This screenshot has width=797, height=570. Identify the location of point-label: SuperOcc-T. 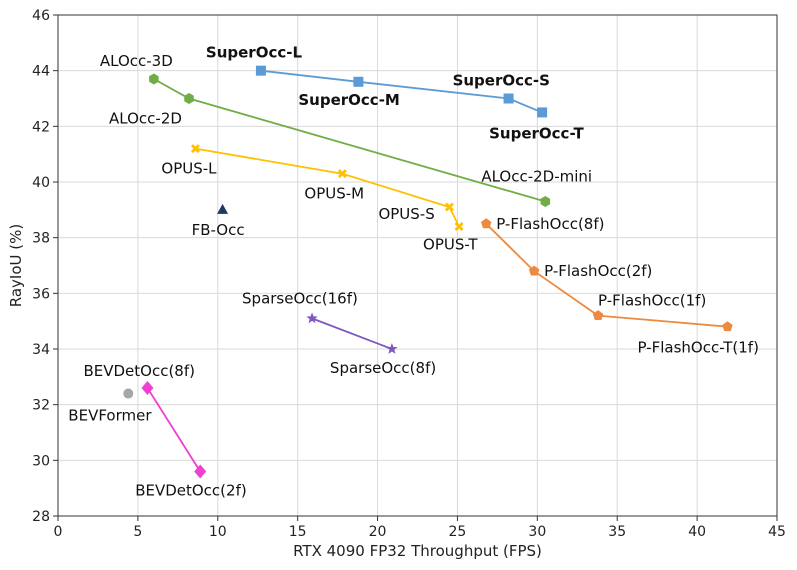
(536, 133).